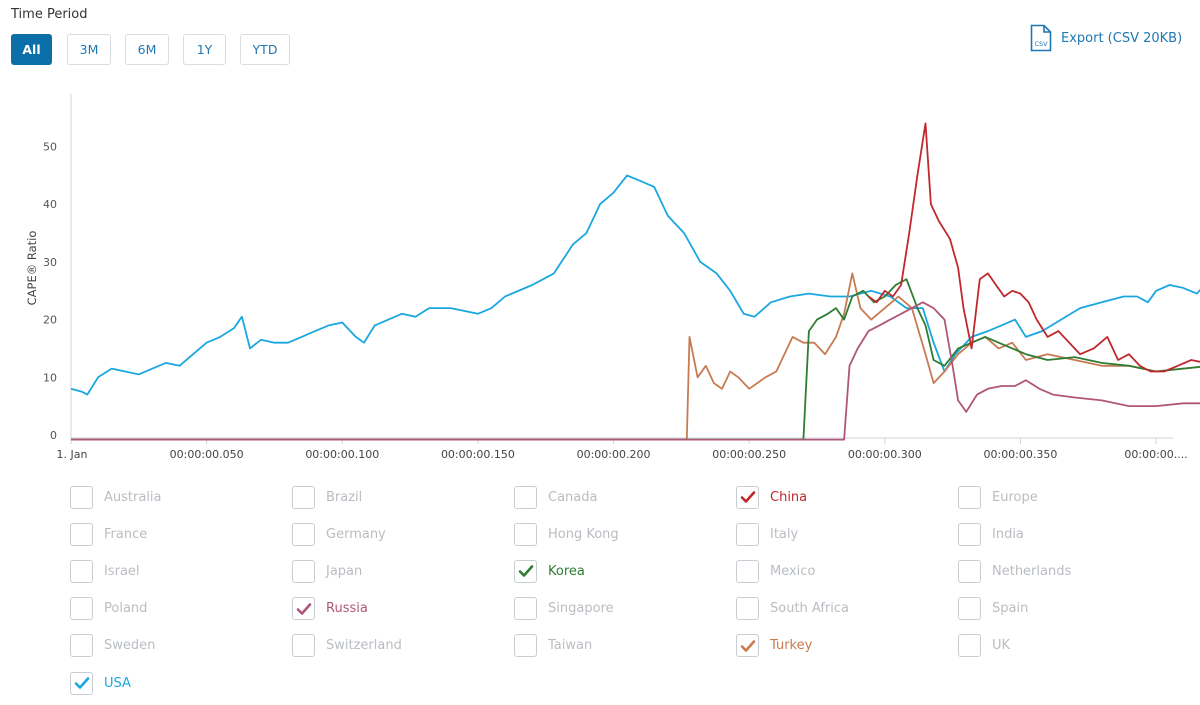  I want to click on csv-icon-text: CSV, so click(1041, 44).